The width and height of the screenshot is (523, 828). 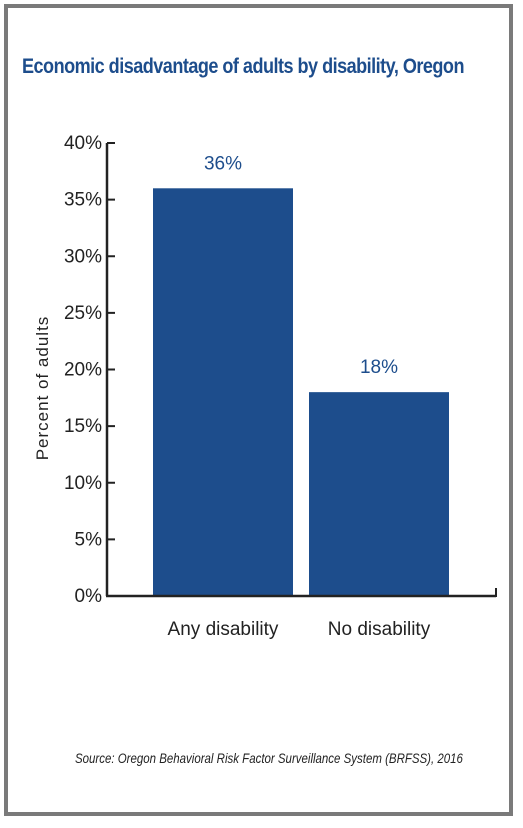 What do you see at coordinates (379, 367) in the screenshot?
I see `bar-data-label: 18%` at bounding box center [379, 367].